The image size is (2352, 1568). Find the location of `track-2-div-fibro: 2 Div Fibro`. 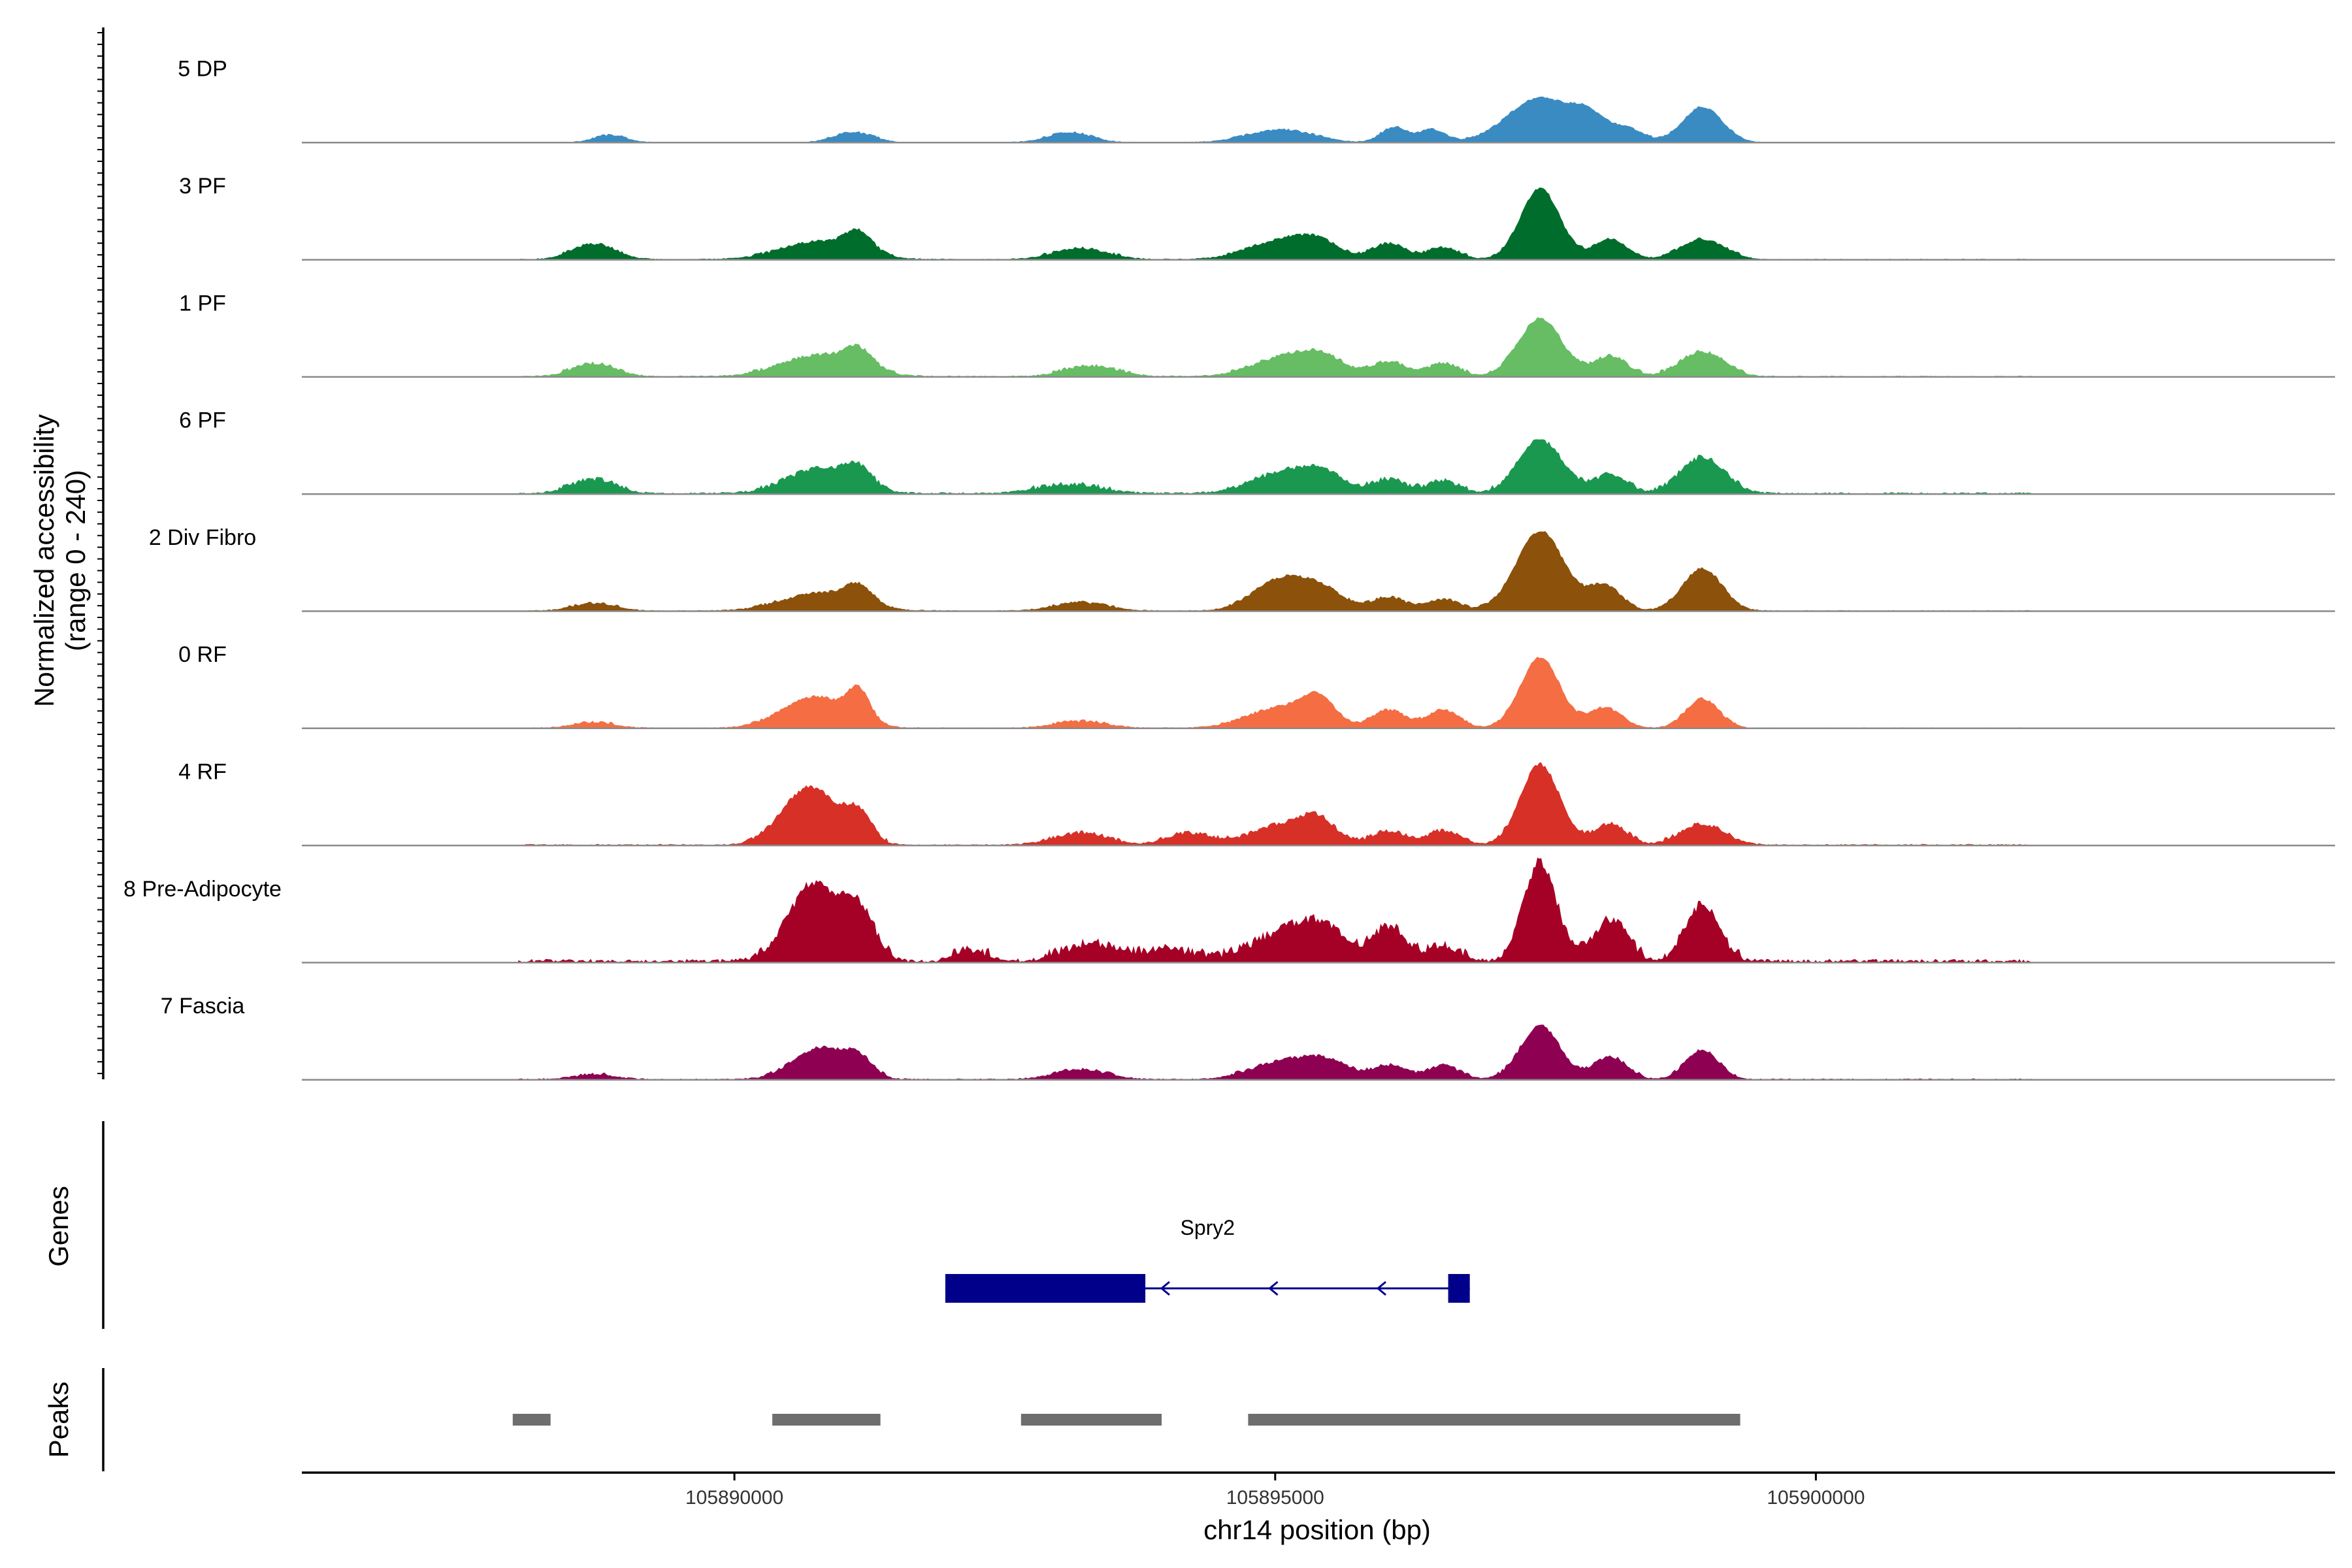

track-2-div-fibro: 2 Div Fibro is located at coordinates (1242, 568).